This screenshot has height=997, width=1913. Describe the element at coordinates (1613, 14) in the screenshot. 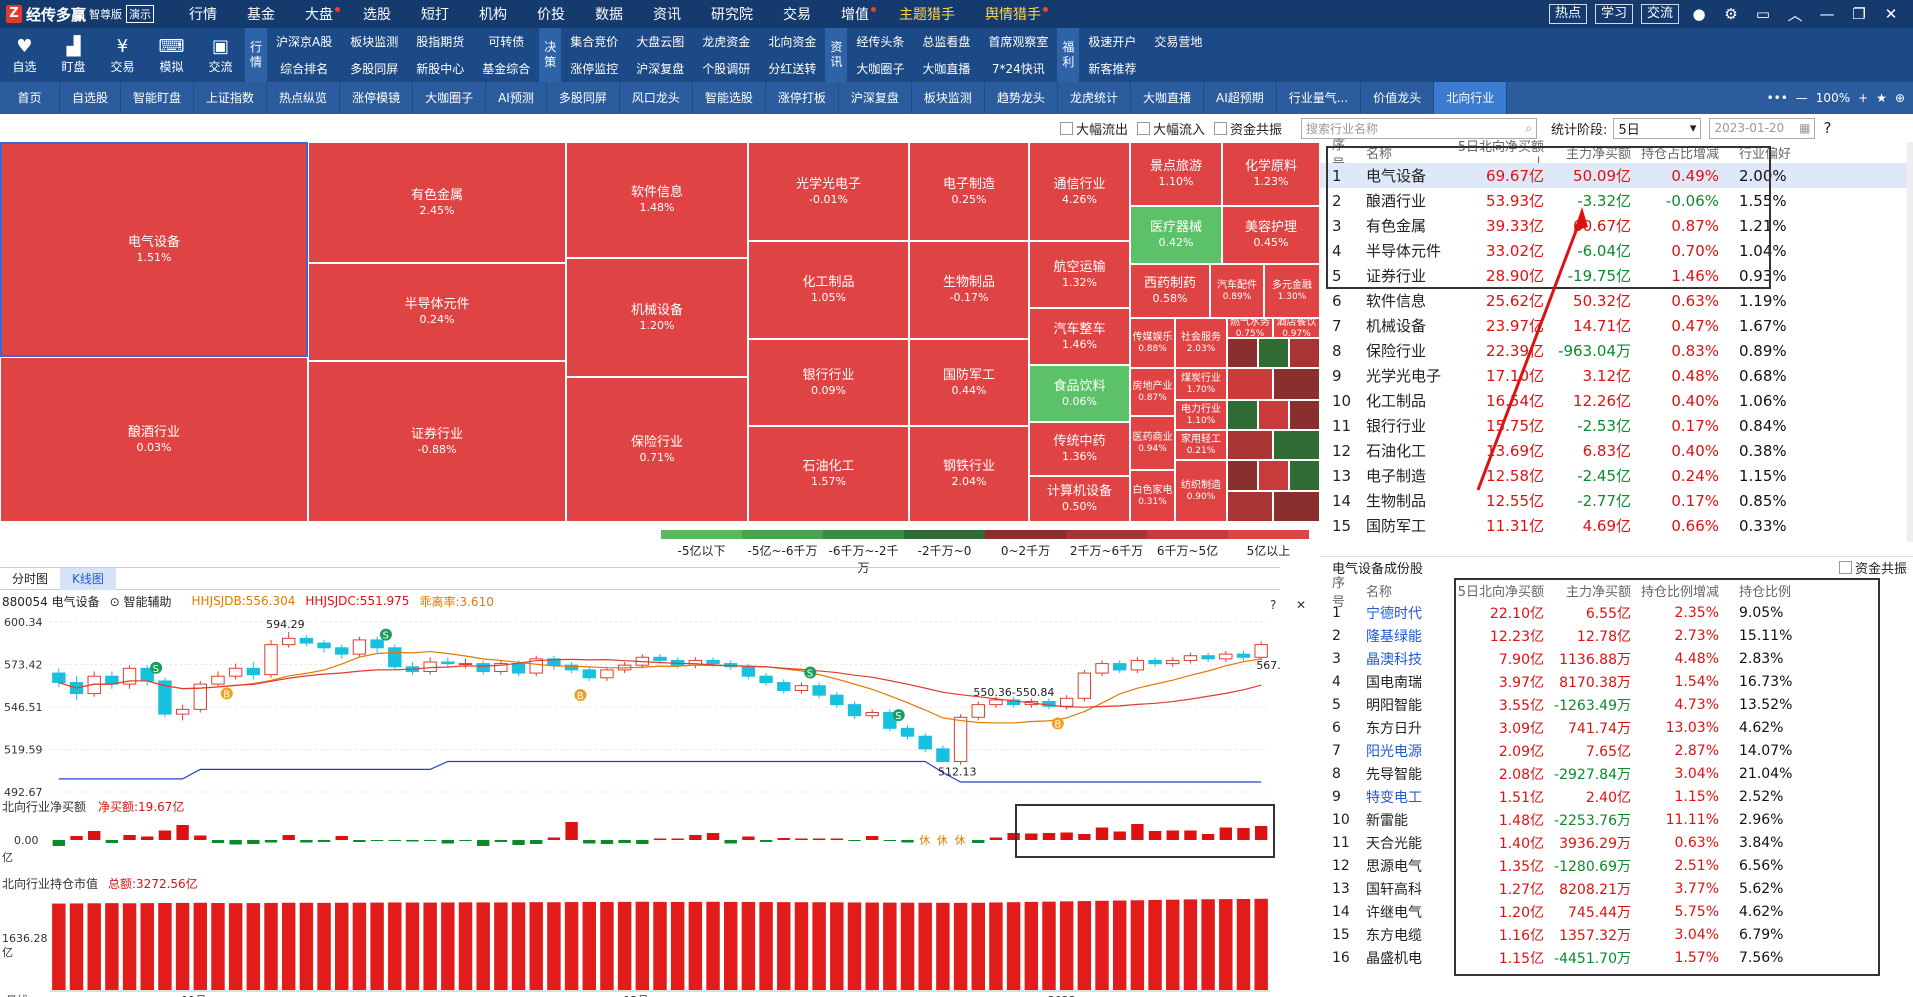

I see `study-button: 学习` at that location.